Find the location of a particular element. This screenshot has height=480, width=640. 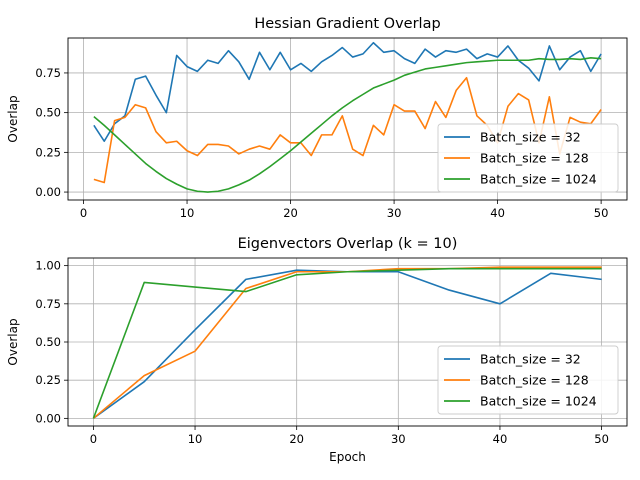

panel-2-ytick-label-3: 0.75 is located at coordinates (48, 304).